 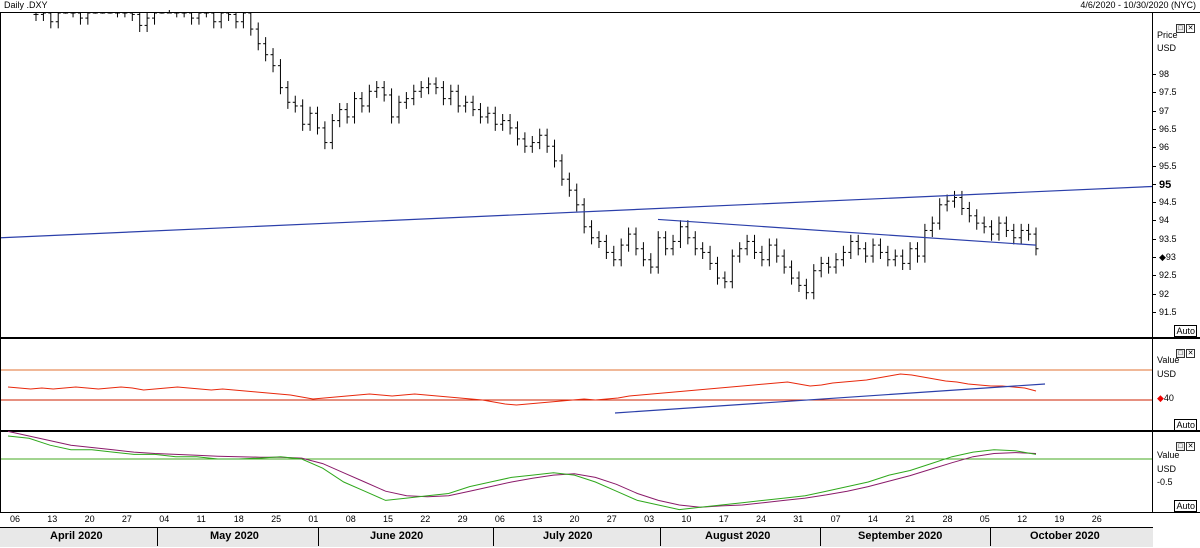 I want to click on price-tick-label: ◆93, so click(x=1167, y=257).